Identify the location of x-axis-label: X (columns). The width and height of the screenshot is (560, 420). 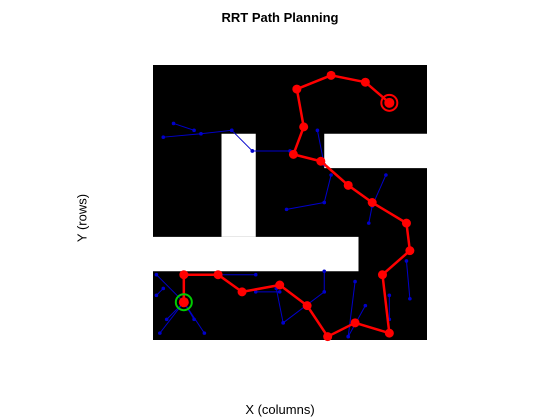
(280, 409).